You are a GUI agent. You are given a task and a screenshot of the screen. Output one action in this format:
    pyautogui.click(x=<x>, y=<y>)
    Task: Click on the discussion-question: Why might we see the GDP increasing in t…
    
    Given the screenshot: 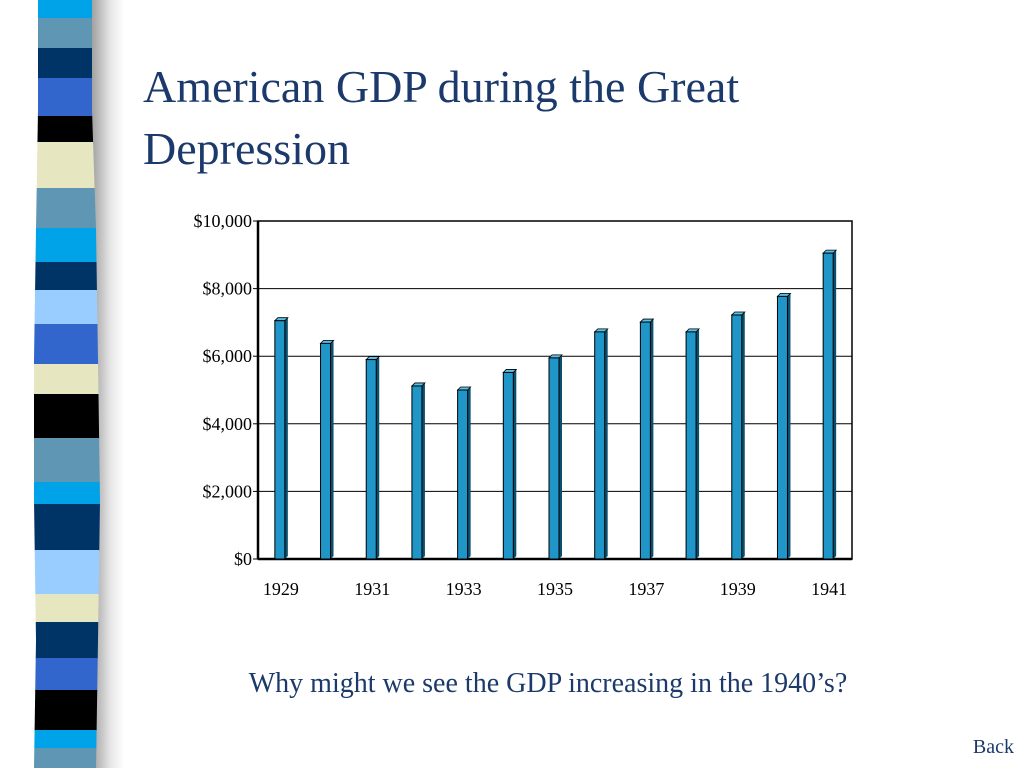 What is the action you would take?
    pyautogui.click(x=548, y=683)
    